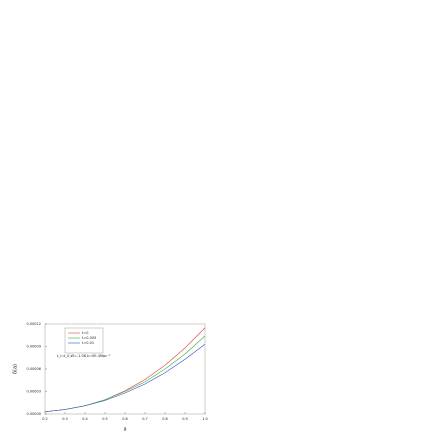  What do you see at coordinates (89, 338) in the screenshot?
I see `legend-label: t=0.005` at bounding box center [89, 338].